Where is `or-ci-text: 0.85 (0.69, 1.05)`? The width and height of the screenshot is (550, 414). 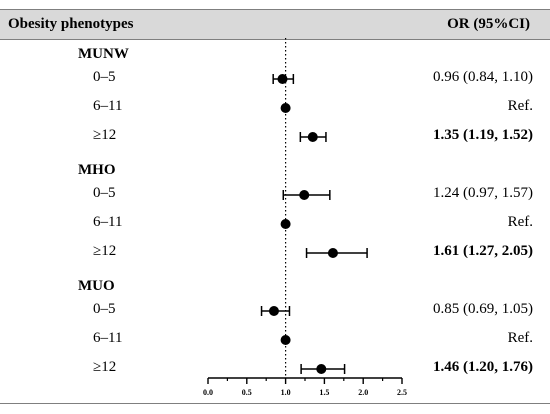
or-ci-text: 0.85 (0.69, 1.05) is located at coordinates (483, 309).